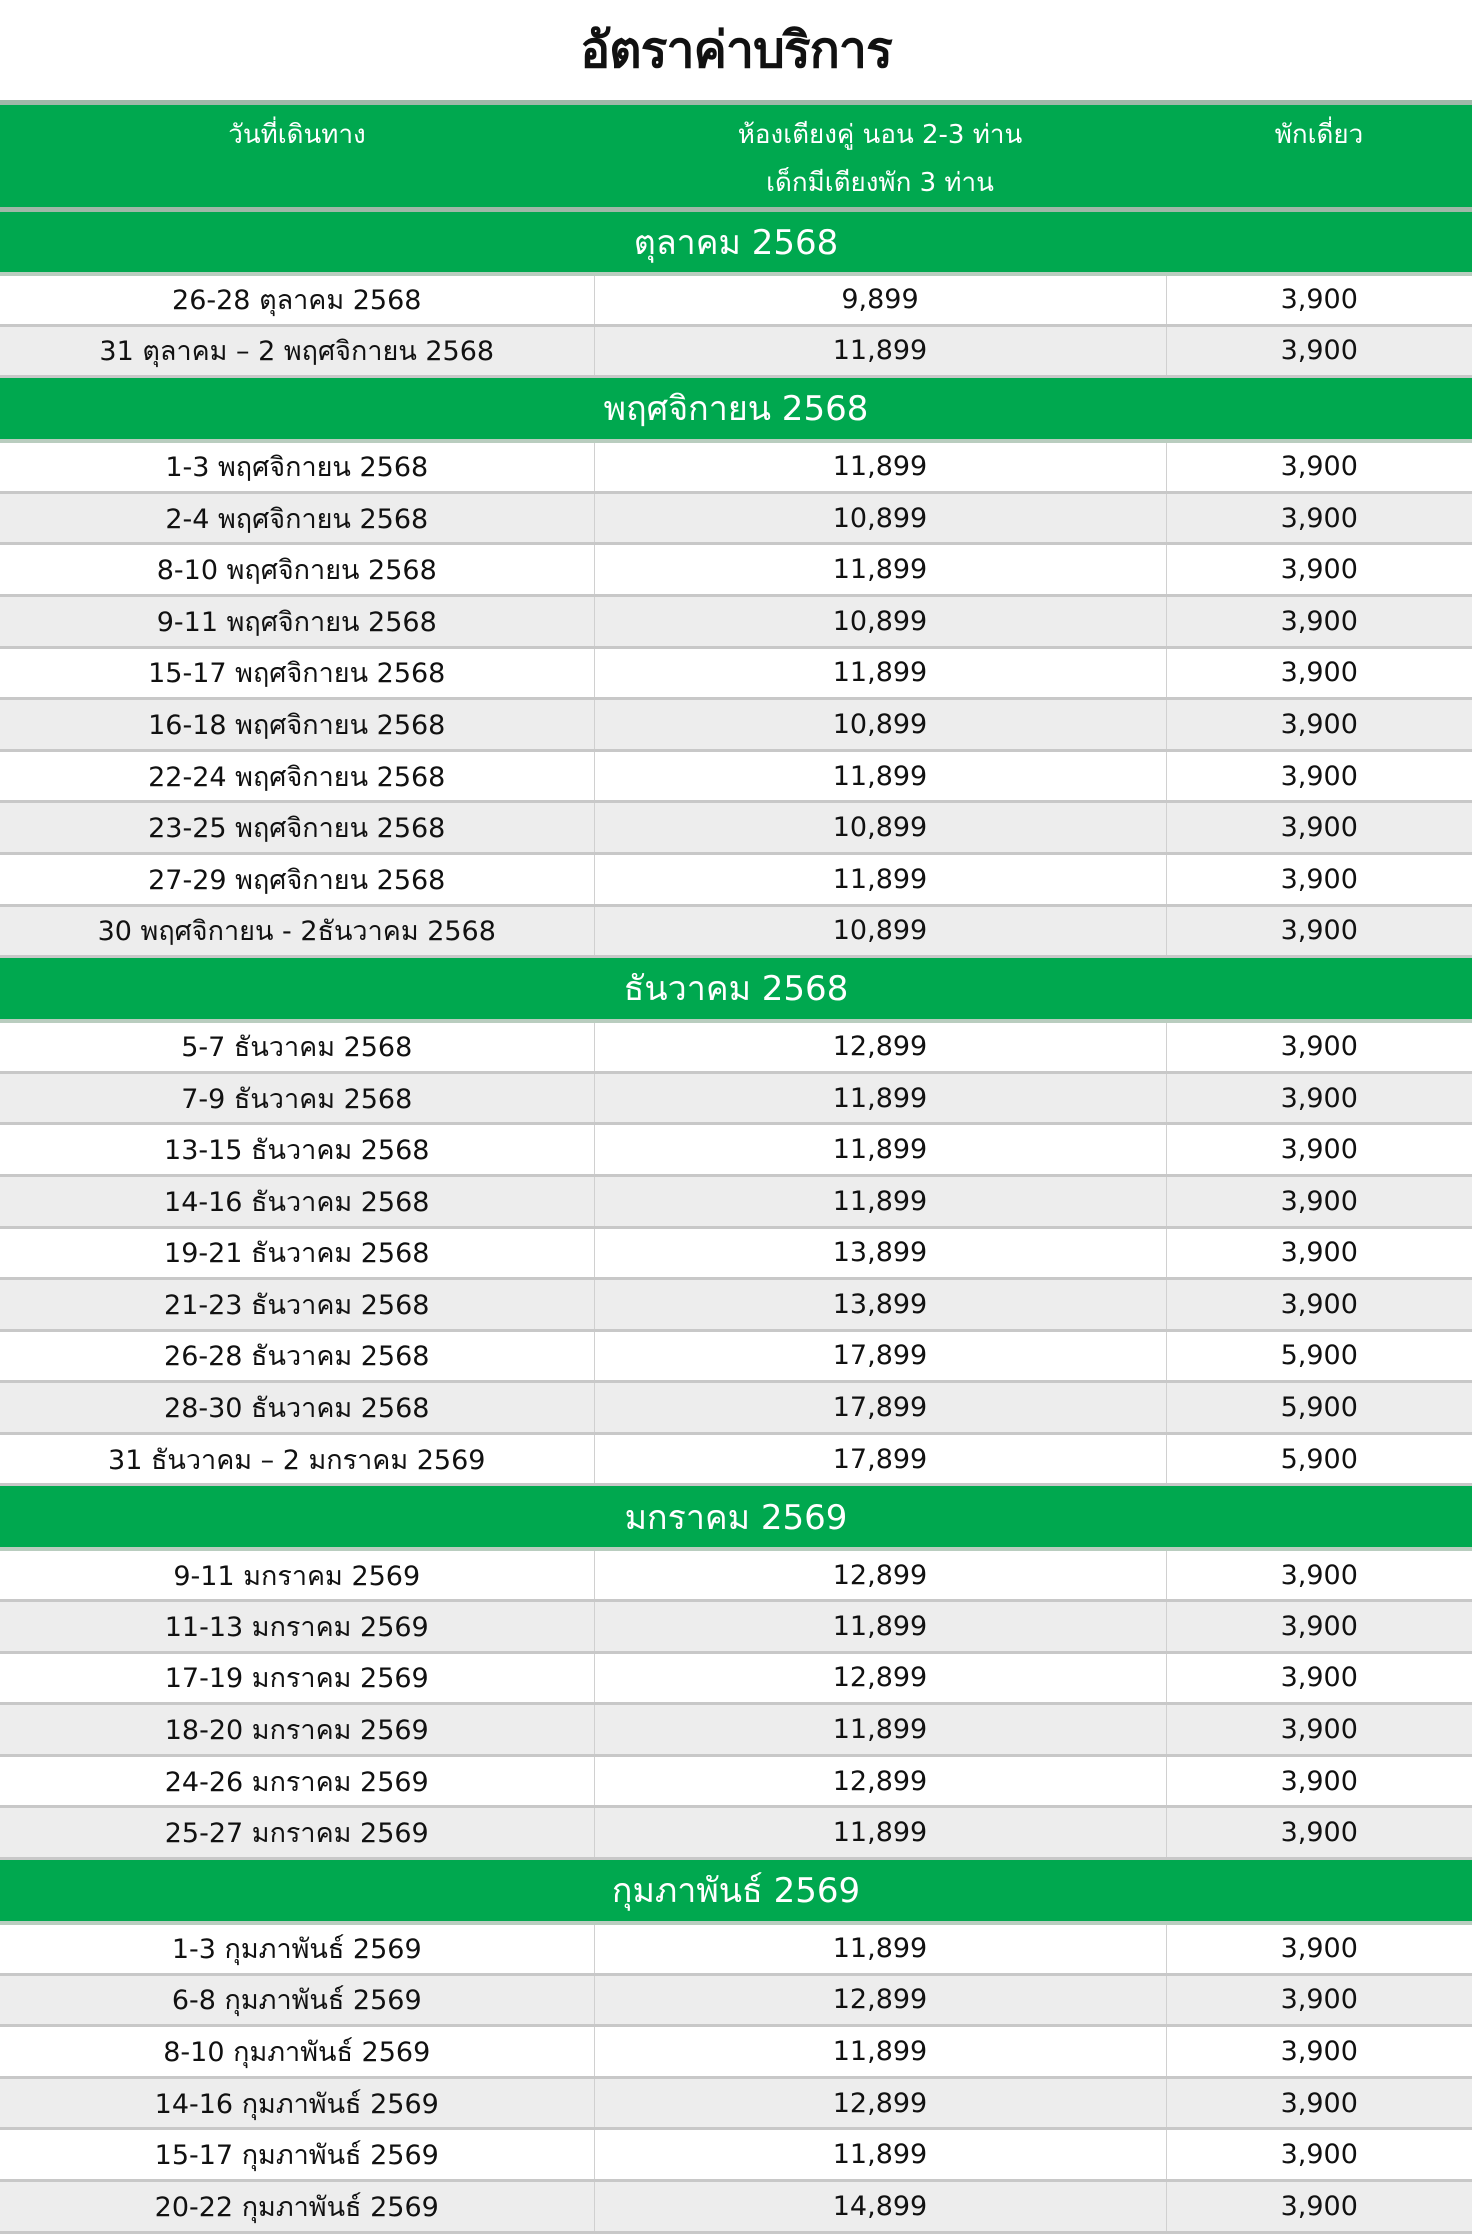  I want to click on travel-date: 19-21 ธันวาคม 2568, so click(297, 1254).